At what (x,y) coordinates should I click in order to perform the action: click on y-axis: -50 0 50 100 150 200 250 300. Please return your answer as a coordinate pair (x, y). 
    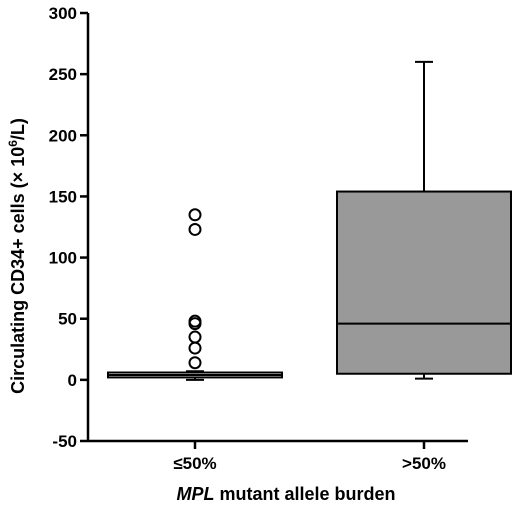
    Looking at the image, I should click on (69, 227).